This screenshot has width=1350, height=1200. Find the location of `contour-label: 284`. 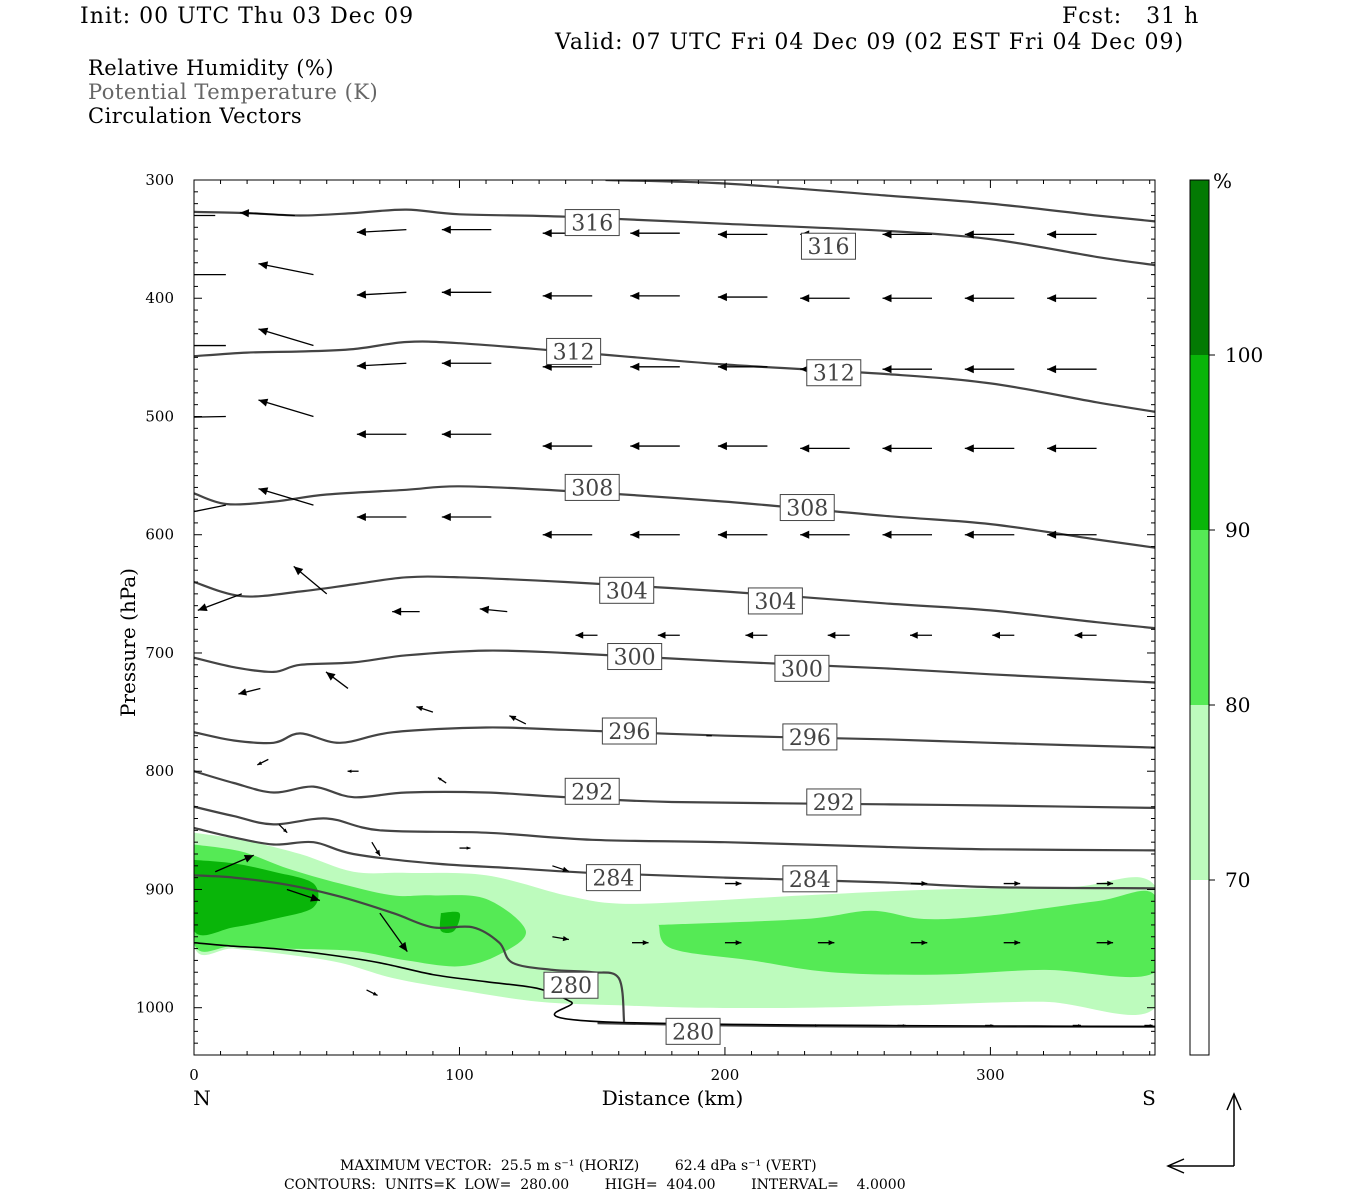

contour-label: 284 is located at coordinates (613, 879).